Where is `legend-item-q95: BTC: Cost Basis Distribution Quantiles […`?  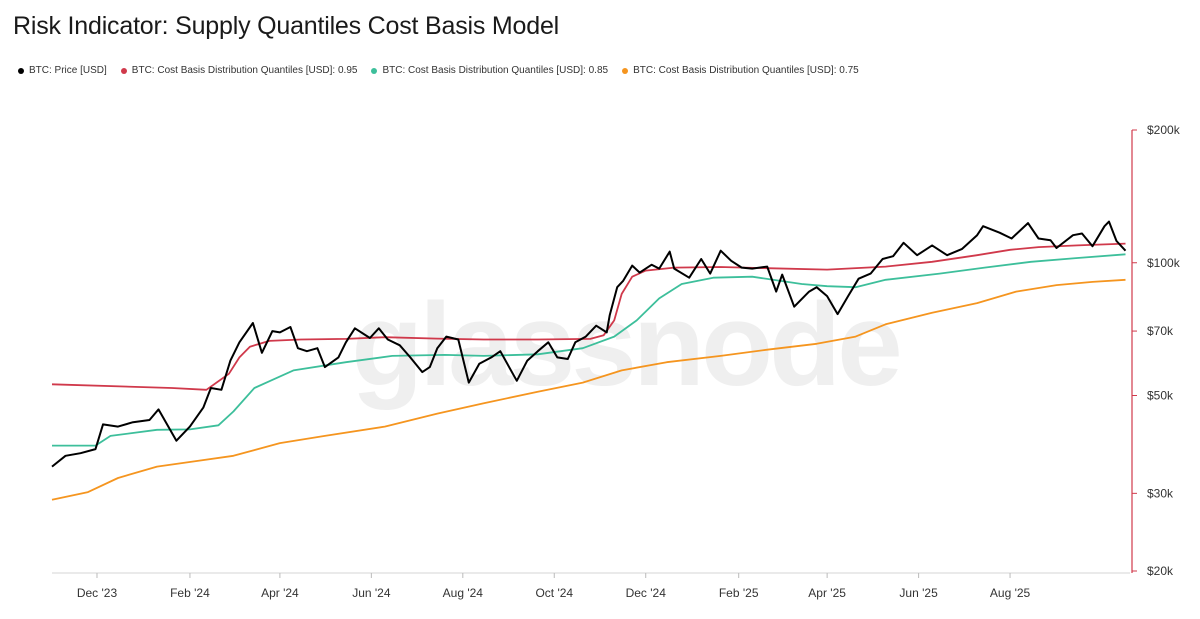 legend-item-q95: BTC: Cost Basis Distribution Quantiles [… is located at coordinates (239, 70).